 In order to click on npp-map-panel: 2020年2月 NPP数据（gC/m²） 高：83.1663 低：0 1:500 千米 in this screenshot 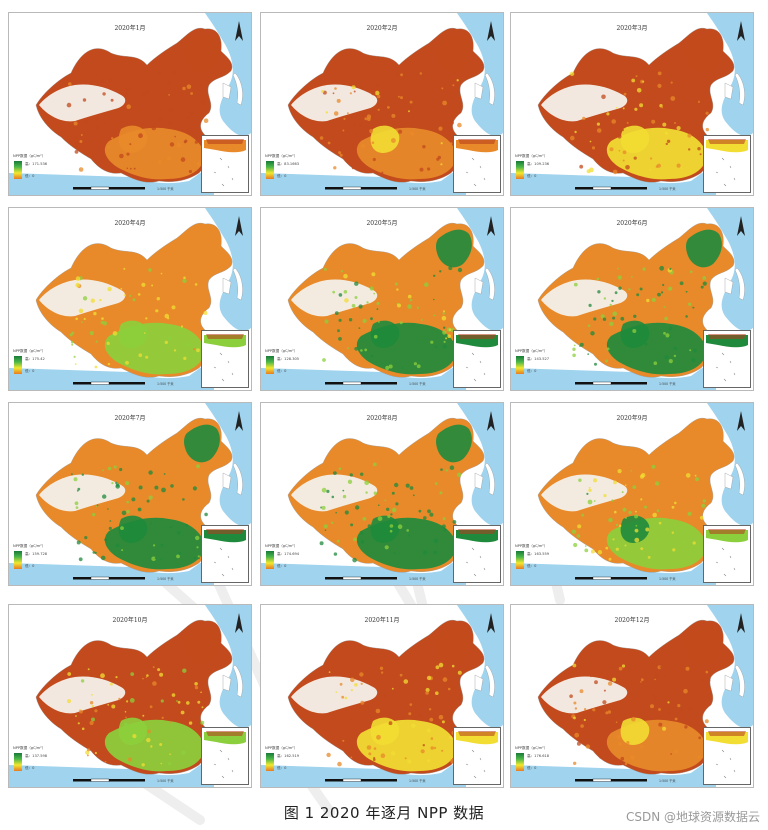, I will do `click(382, 104)`.